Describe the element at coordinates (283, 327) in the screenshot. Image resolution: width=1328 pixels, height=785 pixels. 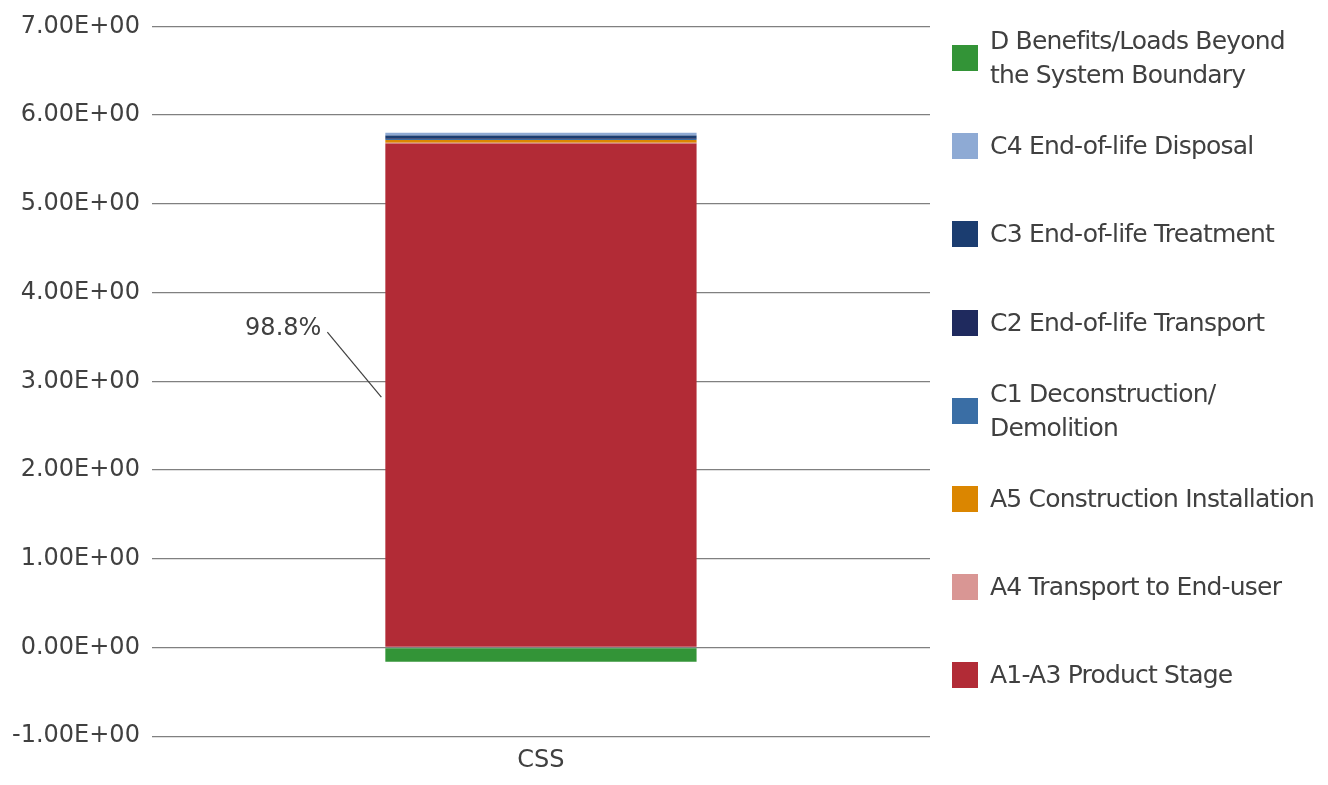
I see `annotation: 98.8%` at that location.